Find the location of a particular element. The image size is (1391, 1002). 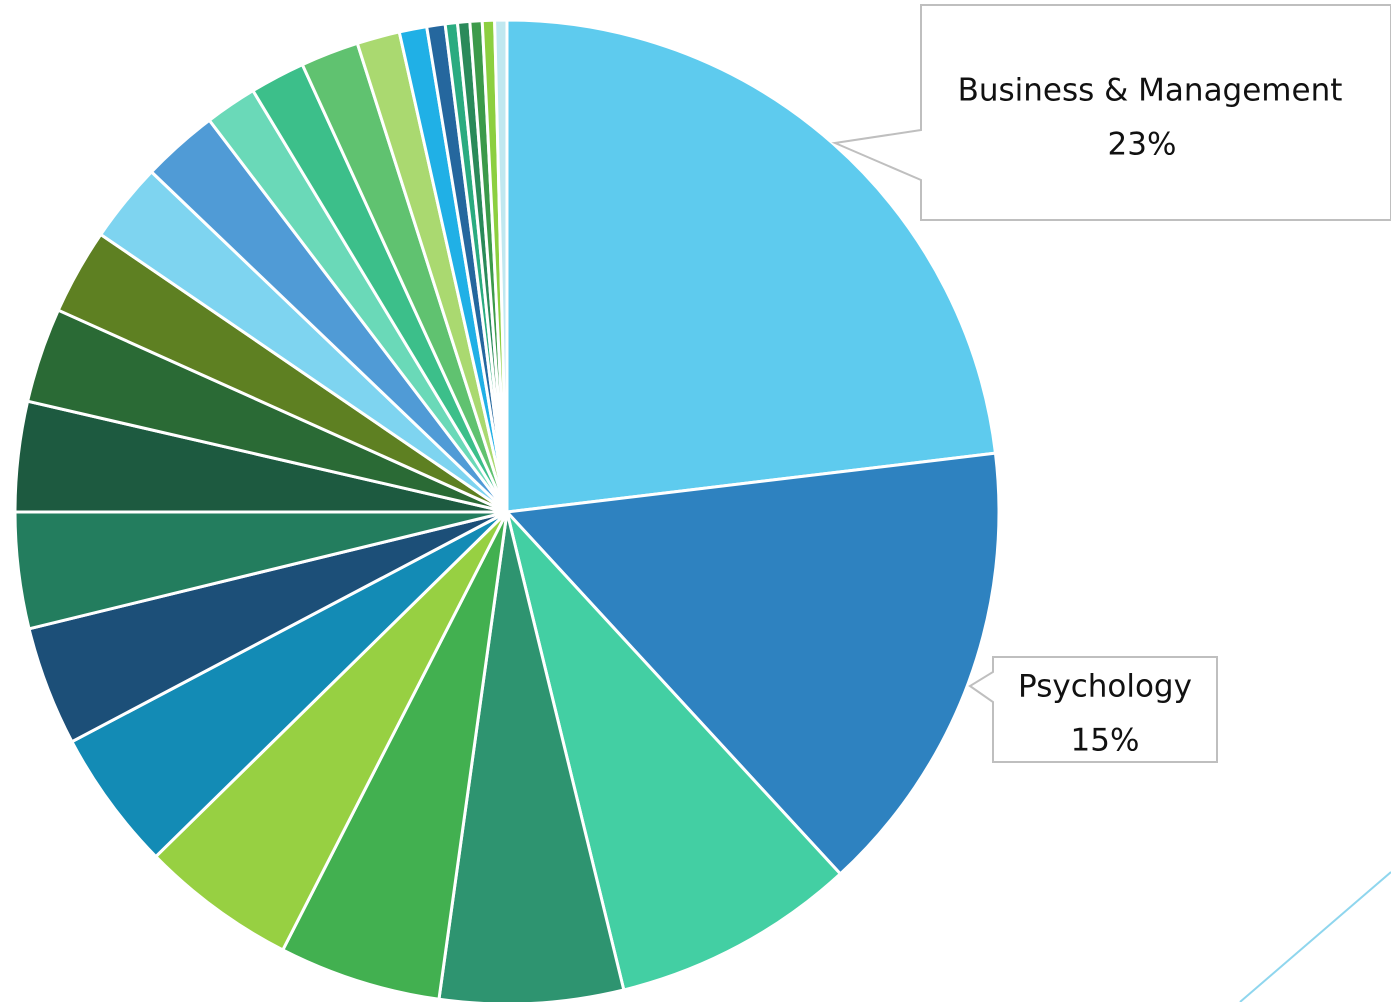

slice-value-label: 23% is located at coordinates (1142, 145).